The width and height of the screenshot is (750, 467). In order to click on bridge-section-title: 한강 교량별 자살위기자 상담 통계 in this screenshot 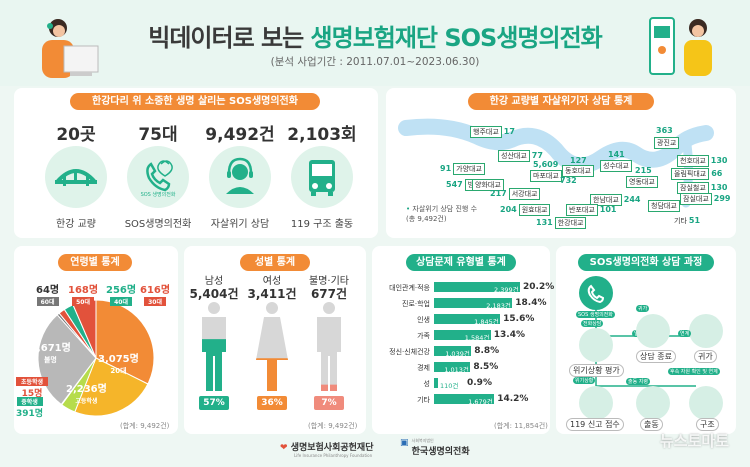, I will do `click(561, 101)`.